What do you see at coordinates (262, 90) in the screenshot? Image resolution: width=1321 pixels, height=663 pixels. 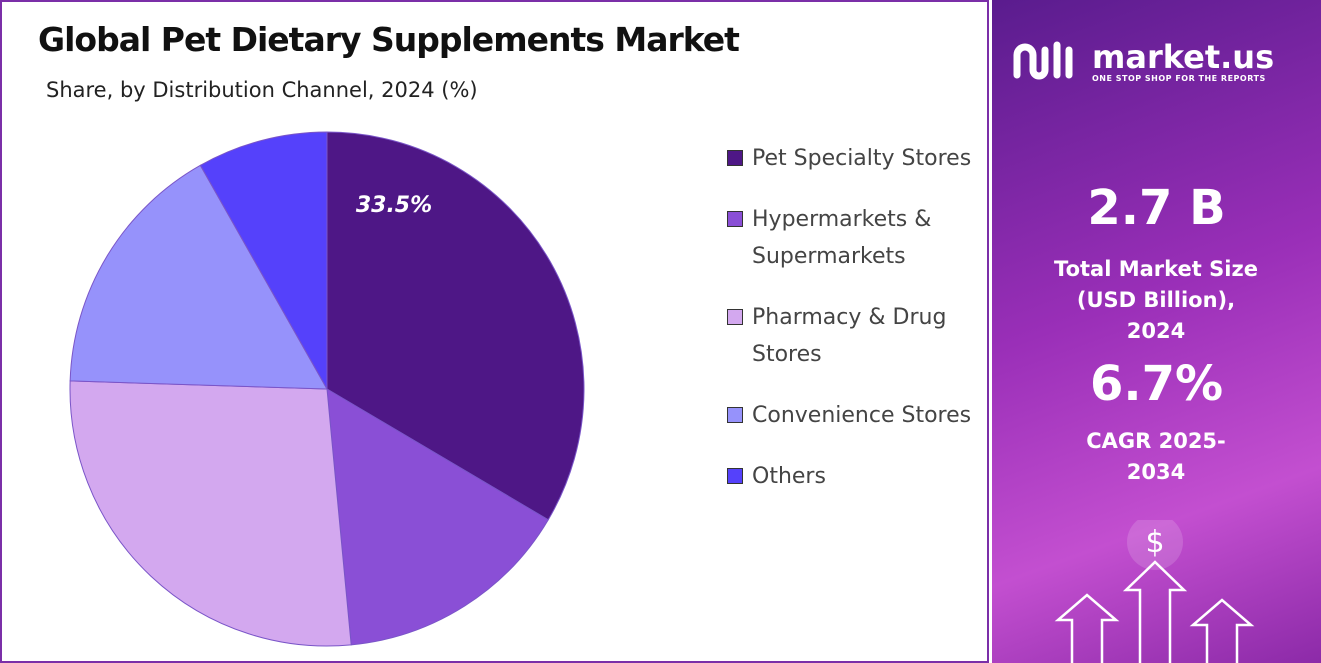 I see `chart-subtitle: Share, by Distribution Channel, 2024 (%)` at bounding box center [262, 90].